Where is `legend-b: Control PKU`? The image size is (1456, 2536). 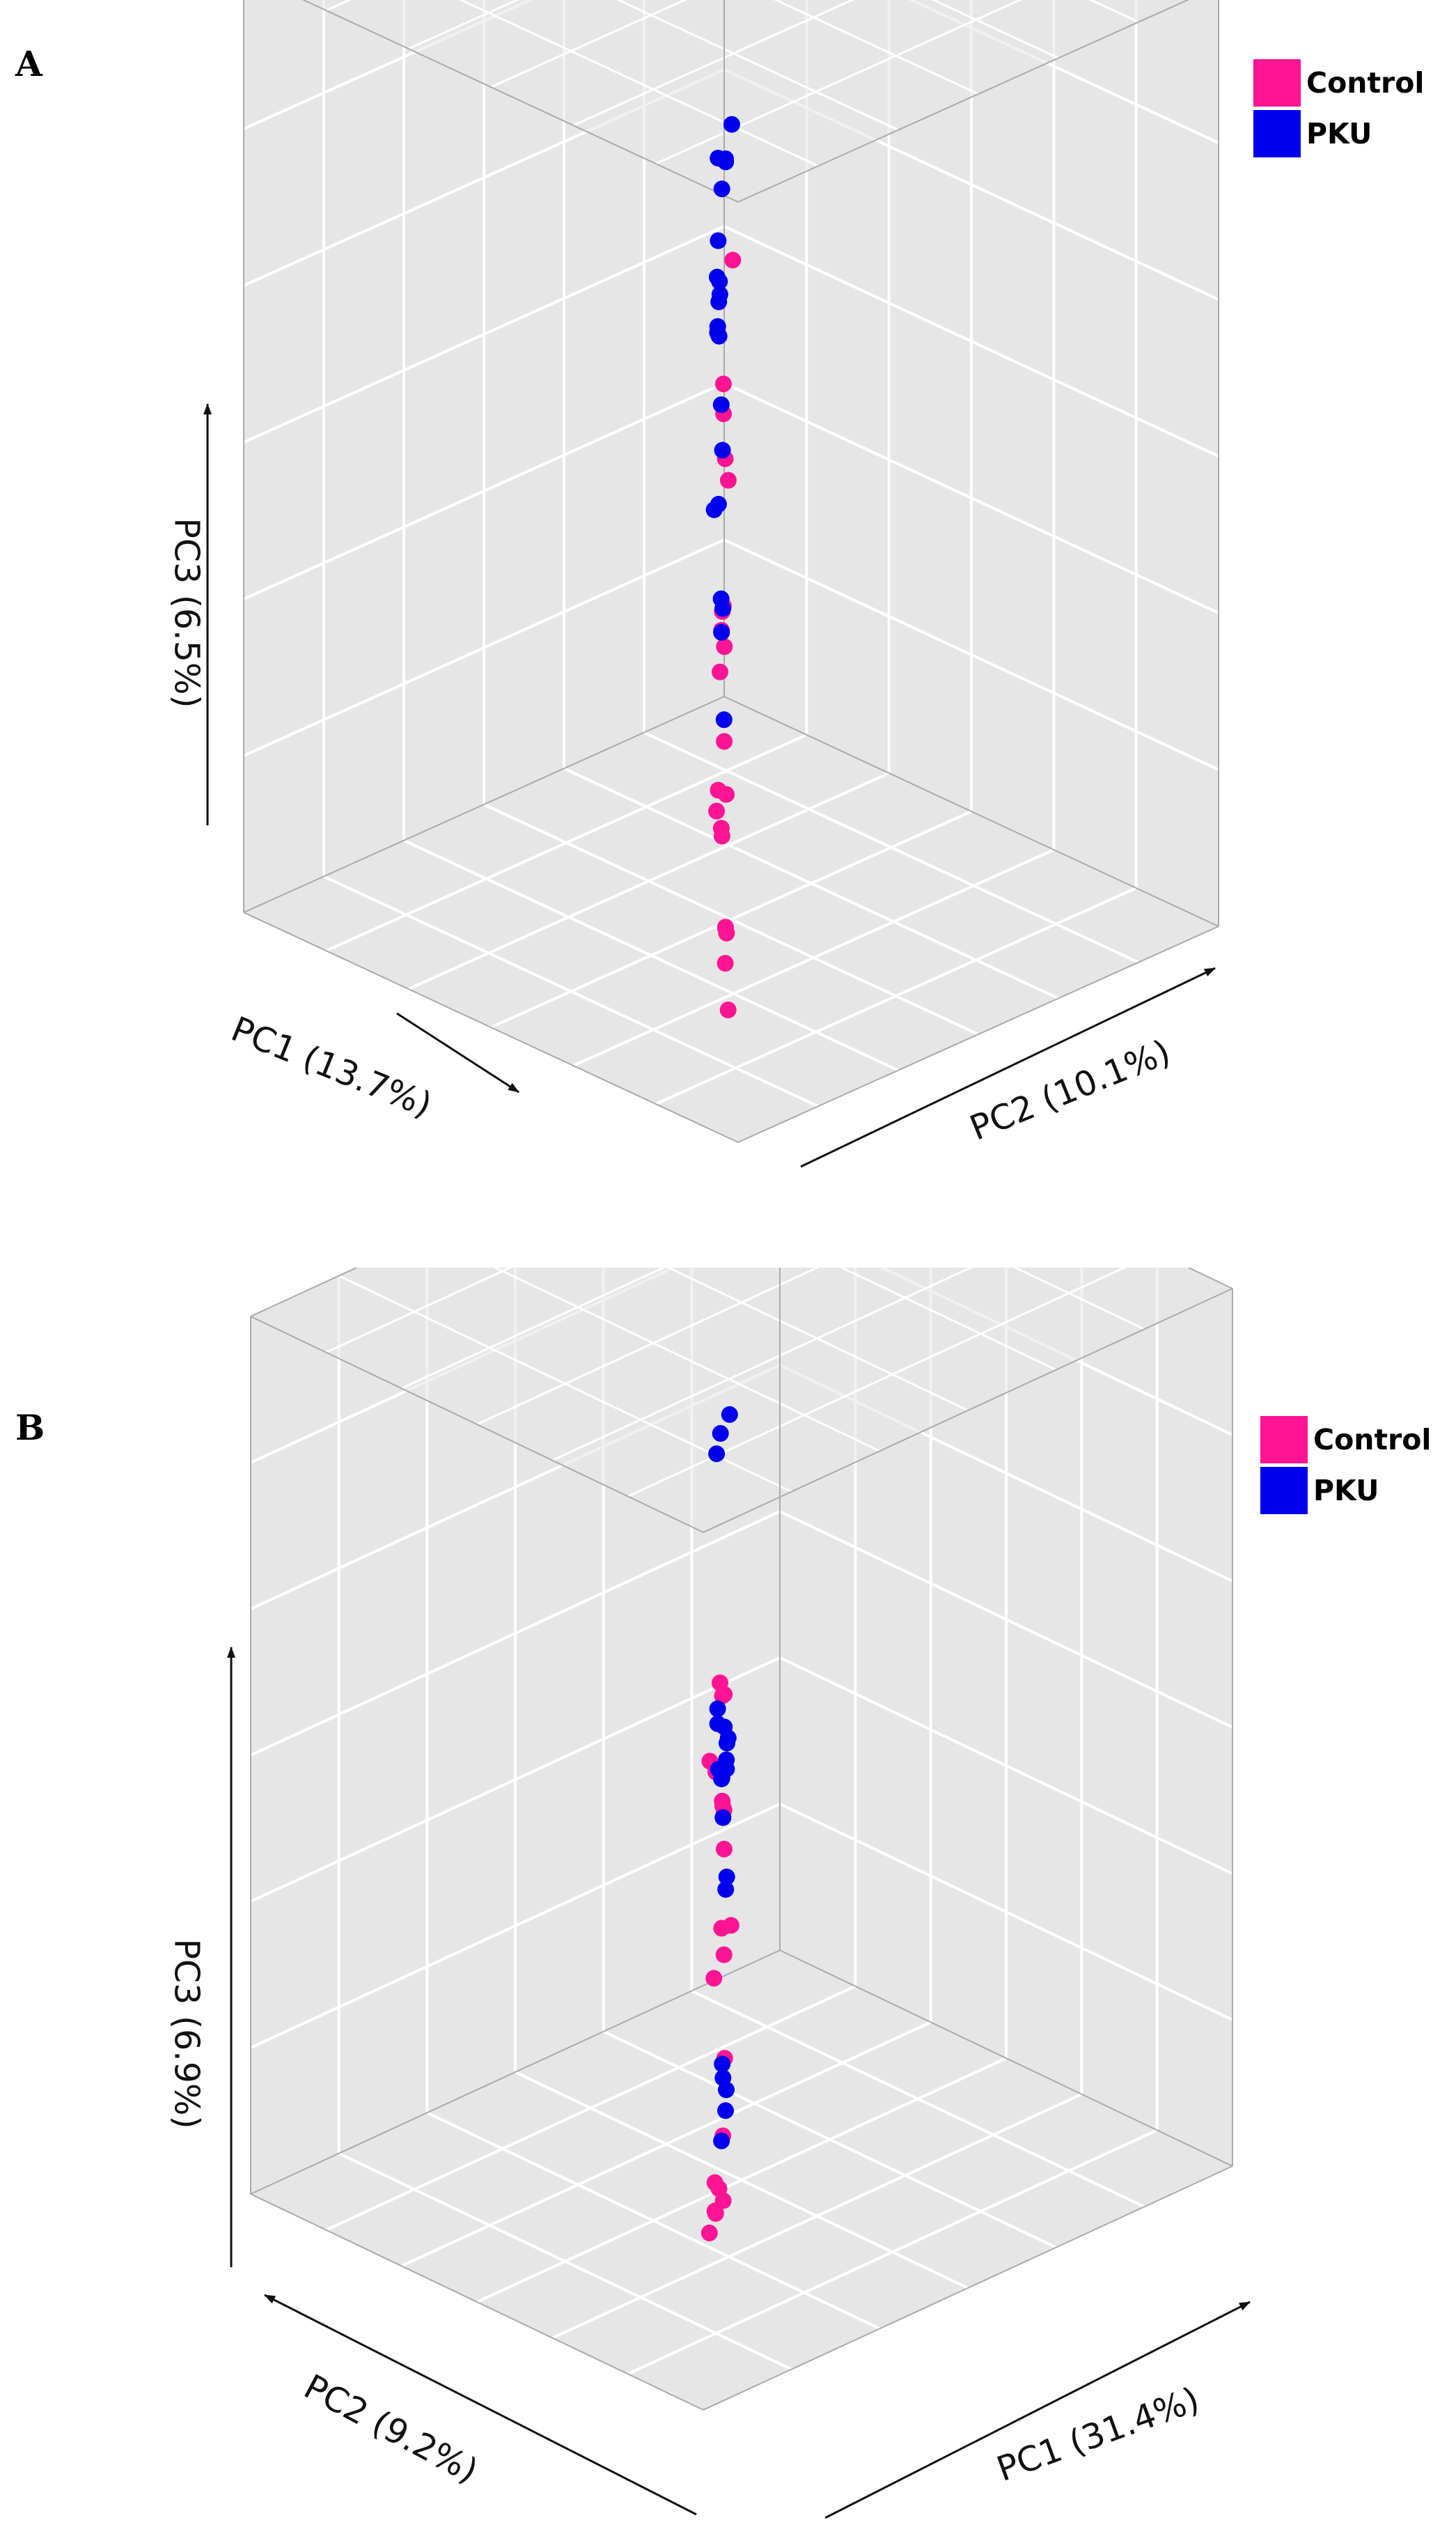
legend-b: Control PKU is located at coordinates (1346, 1465).